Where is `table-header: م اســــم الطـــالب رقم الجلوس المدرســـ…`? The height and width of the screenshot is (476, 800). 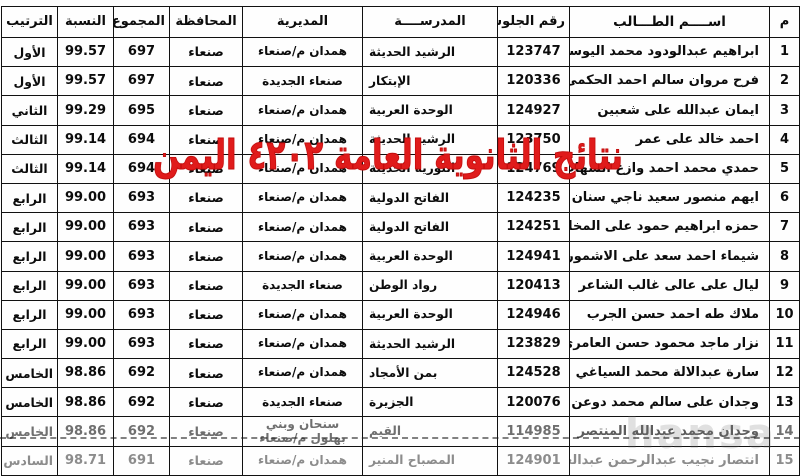
table-header: م اســــم الطـــالب رقم الجلوس المدرســـ… is located at coordinates (400, 22).